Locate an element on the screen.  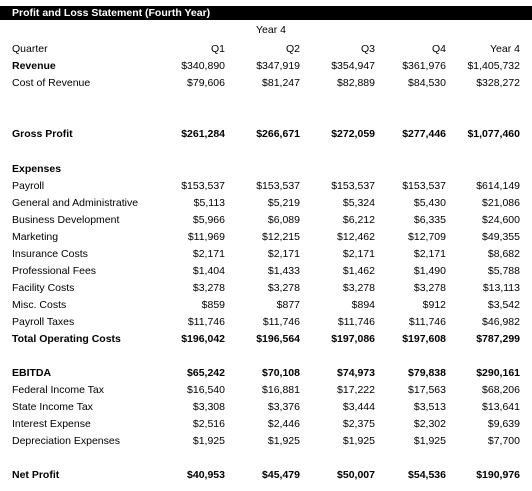
cell-year: $13,113 is located at coordinates (501, 288).